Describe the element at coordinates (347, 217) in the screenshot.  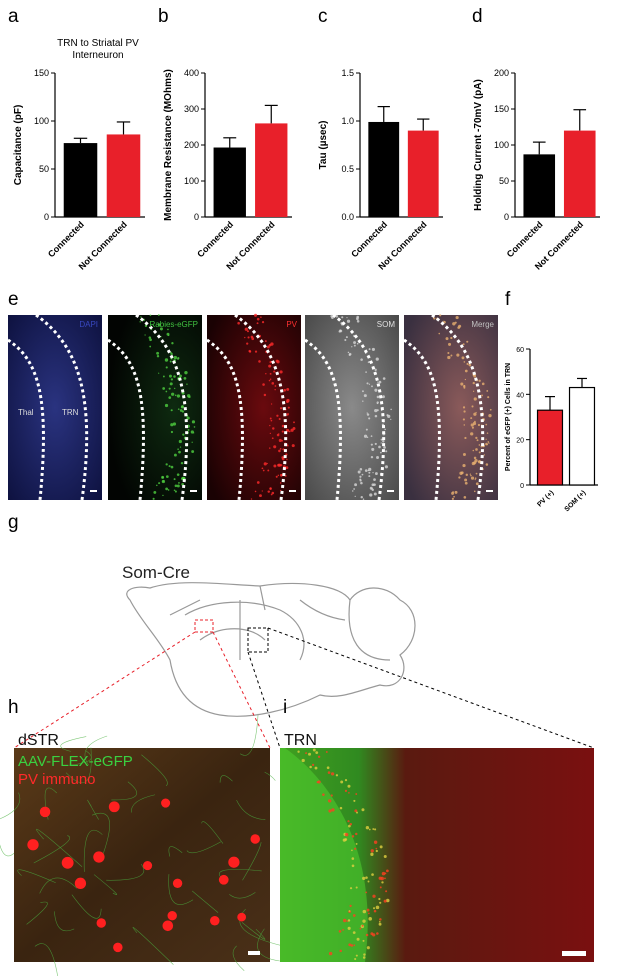
I see `y-tick-label: 0.0` at that location.